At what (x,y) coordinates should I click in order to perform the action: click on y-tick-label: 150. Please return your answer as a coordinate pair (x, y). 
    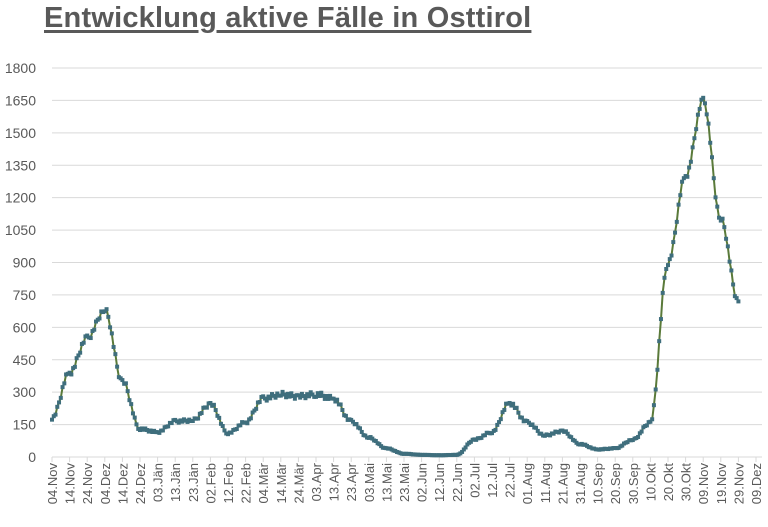
    Looking at the image, I should click on (25, 425).